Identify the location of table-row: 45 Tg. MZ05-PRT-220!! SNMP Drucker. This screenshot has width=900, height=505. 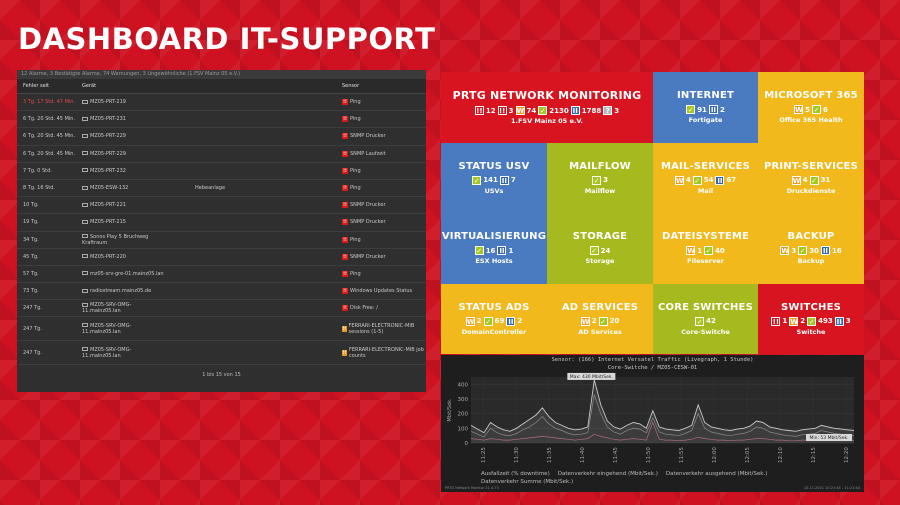
(221, 257).